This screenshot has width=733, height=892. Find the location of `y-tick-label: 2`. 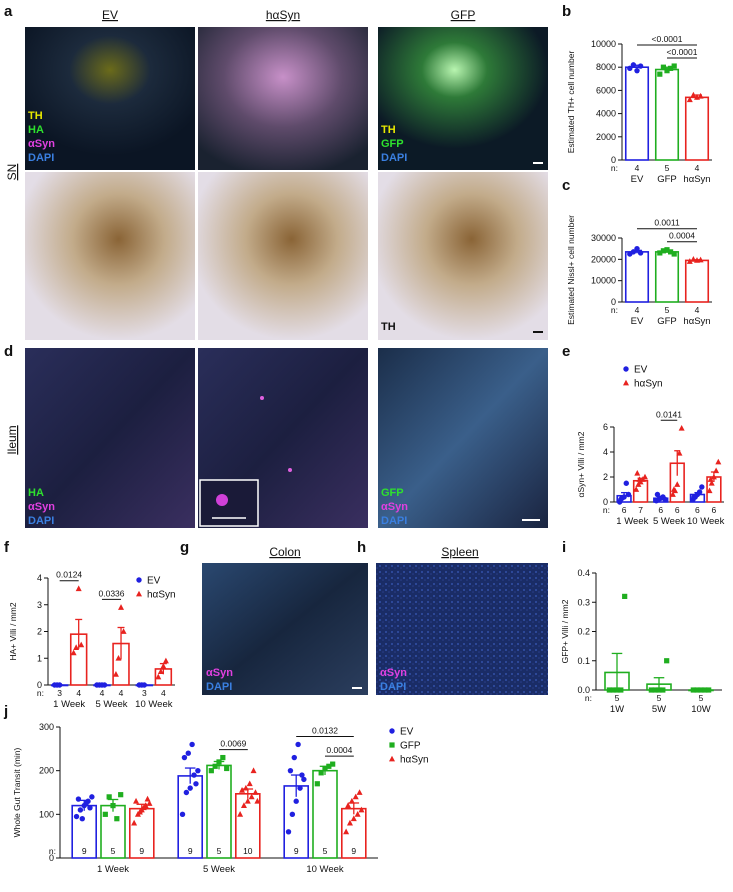

y-tick-label: 2 is located at coordinates (39, 632).